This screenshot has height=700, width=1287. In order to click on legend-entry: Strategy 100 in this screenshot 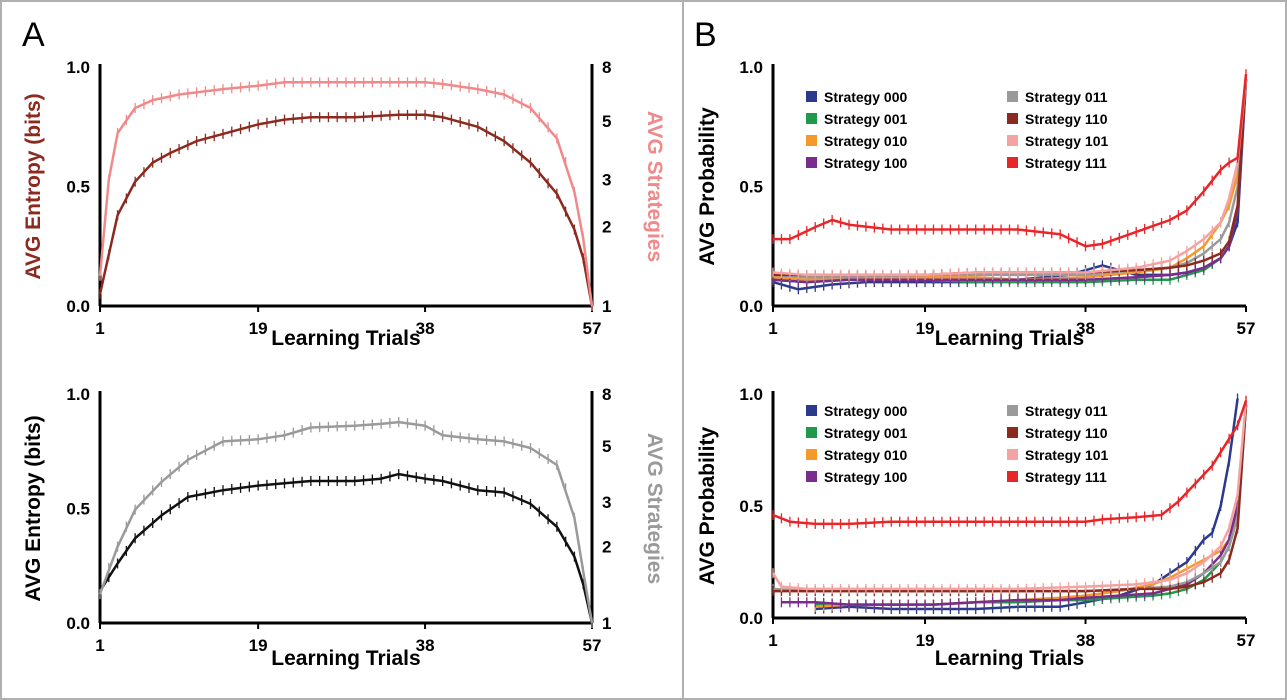, I will do `click(856, 163)`.